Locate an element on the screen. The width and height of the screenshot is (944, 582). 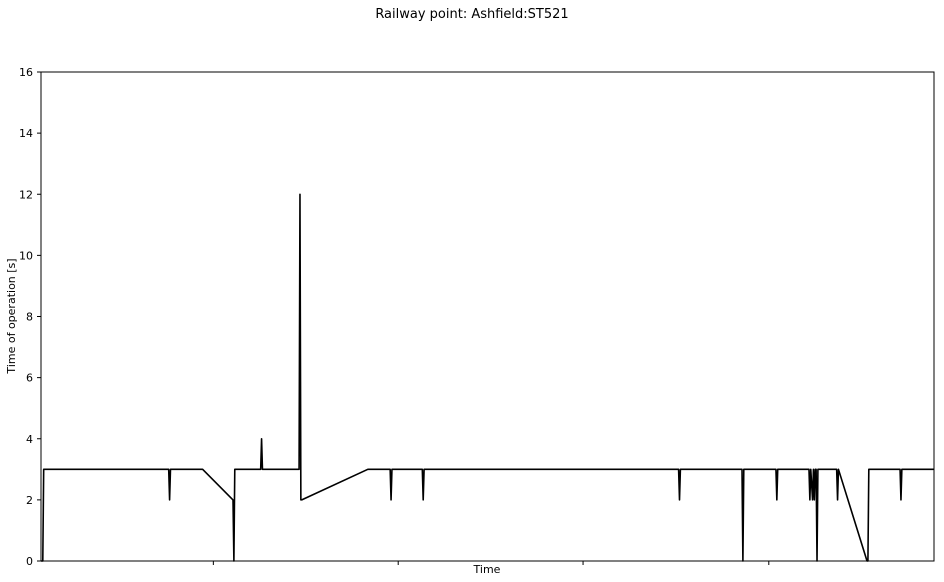
y-tick-label: 2 is located at coordinates (29, 500).